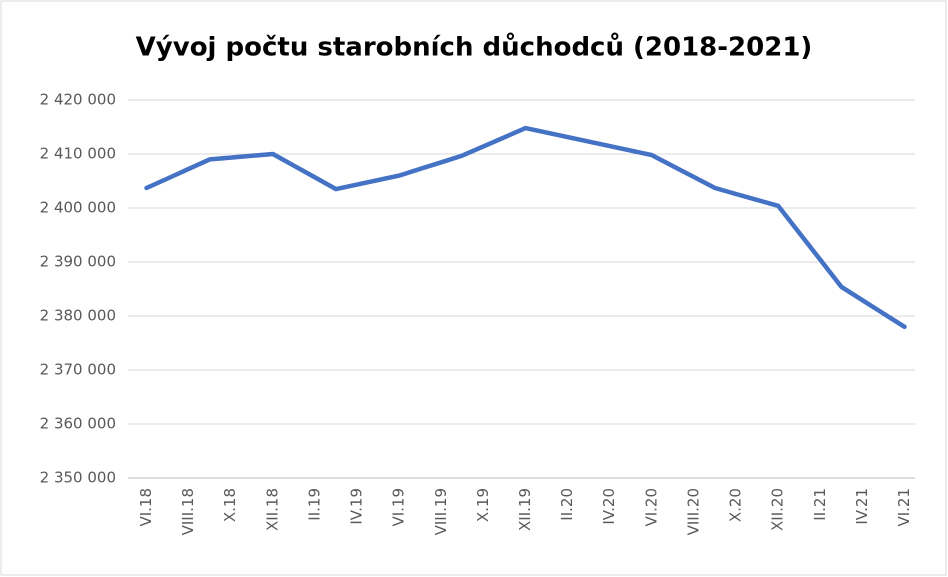 The height and width of the screenshot is (577, 948). What do you see at coordinates (146, 507) in the screenshot?
I see `x-tick-label: VI.18` at bounding box center [146, 507].